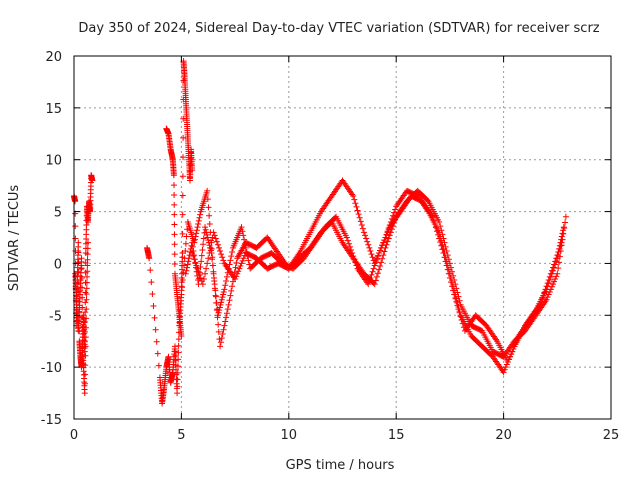 The width and height of the screenshot is (640, 480). What do you see at coordinates (396, 435) in the screenshot?
I see `x-tick-label: 15` at bounding box center [396, 435].